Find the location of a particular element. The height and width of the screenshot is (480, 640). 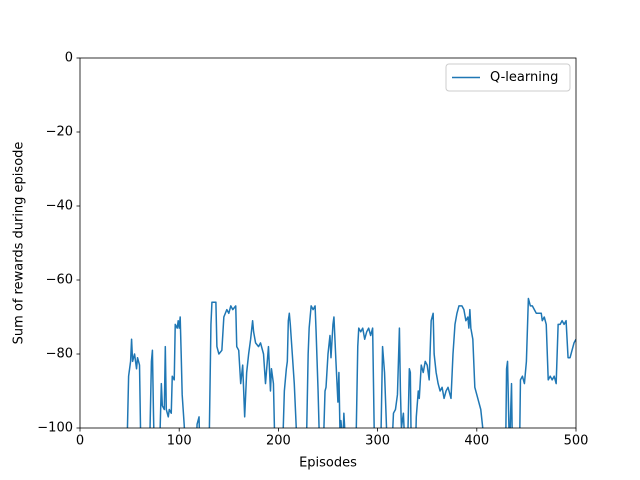

legend-label: Q-learning is located at coordinates (524, 77).